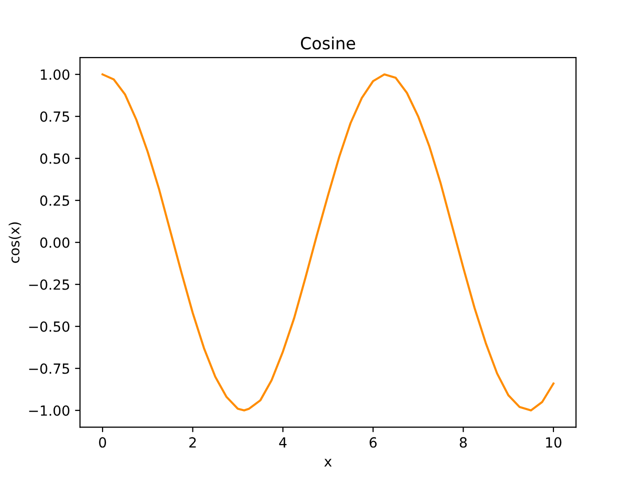 This screenshot has width=640, height=480. I want to click on y-tick-label: 0.00, so click(55, 242).